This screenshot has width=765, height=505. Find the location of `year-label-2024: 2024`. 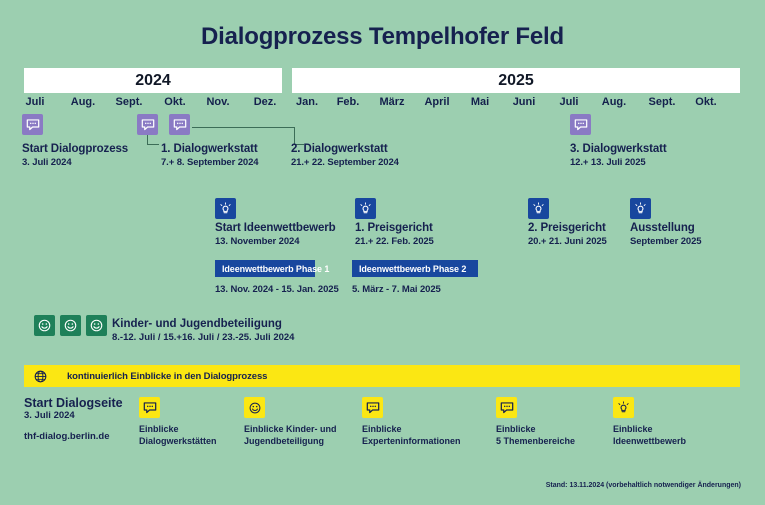

year-label-2024: 2024 is located at coordinates (153, 80).